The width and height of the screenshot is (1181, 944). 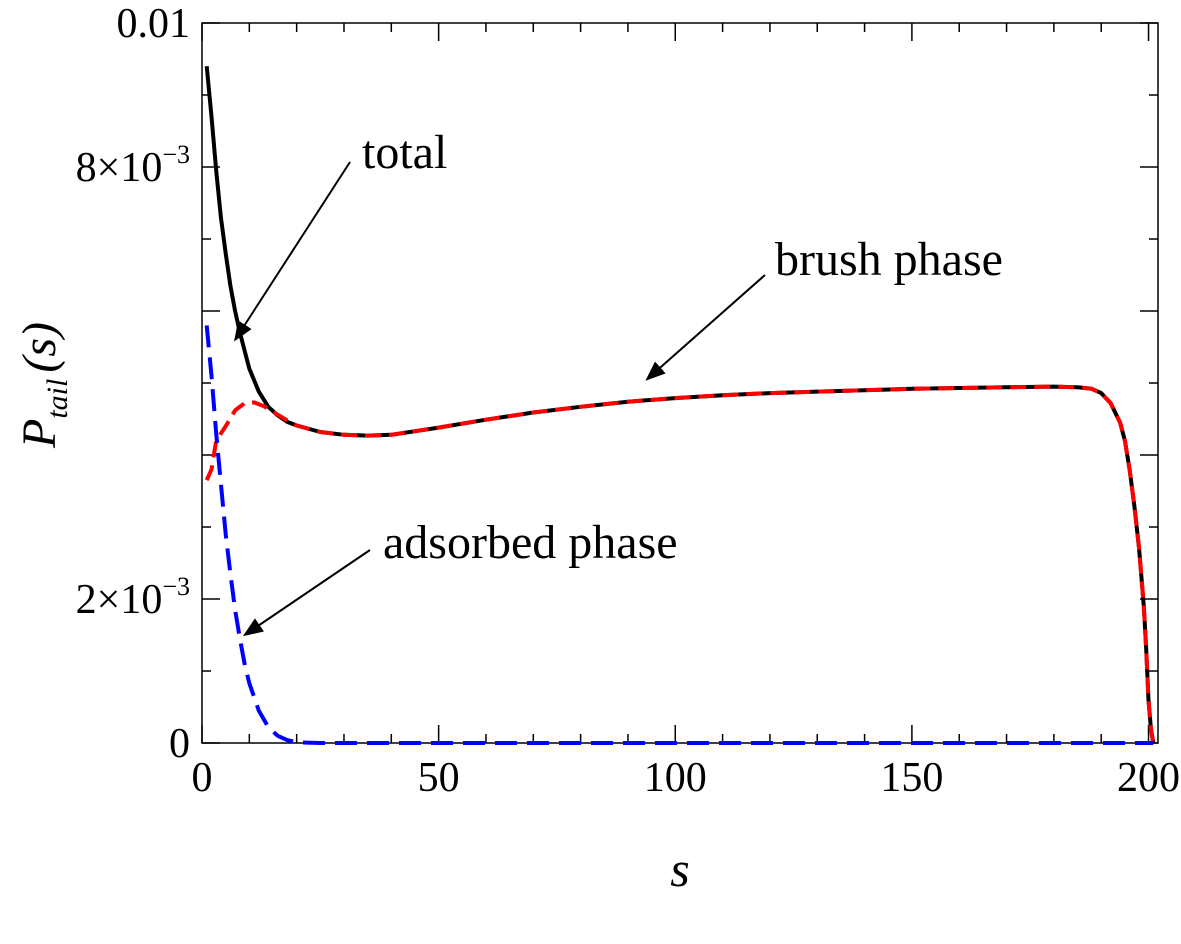 What do you see at coordinates (530, 542) in the screenshot?
I see `annotation-label: adsorbed phase` at bounding box center [530, 542].